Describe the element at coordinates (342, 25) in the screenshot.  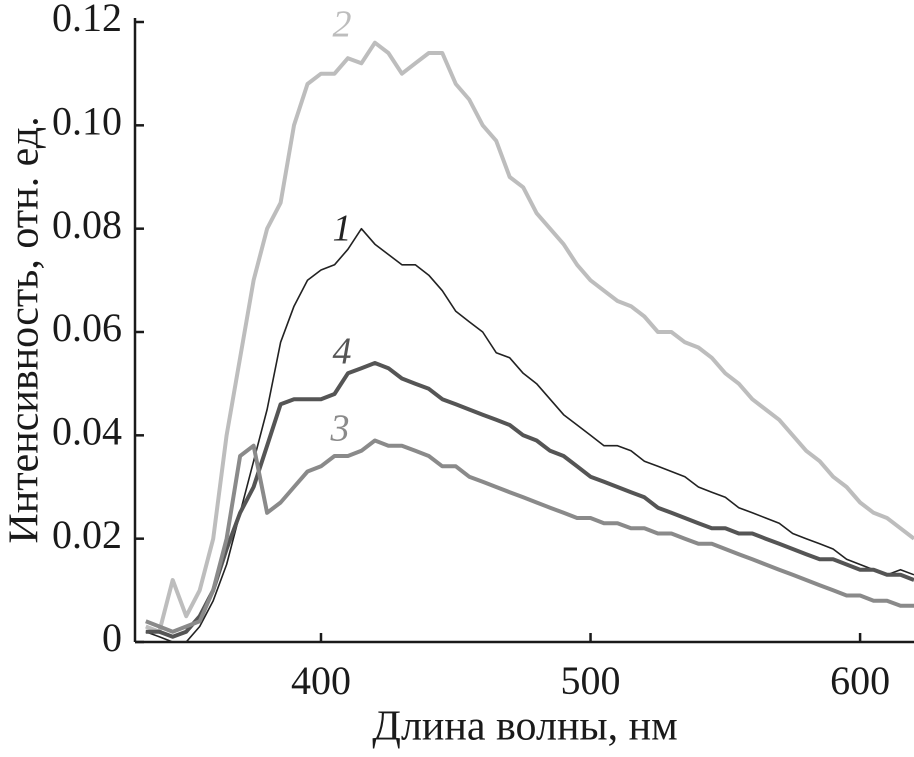
I see `series-label: 2` at that location.